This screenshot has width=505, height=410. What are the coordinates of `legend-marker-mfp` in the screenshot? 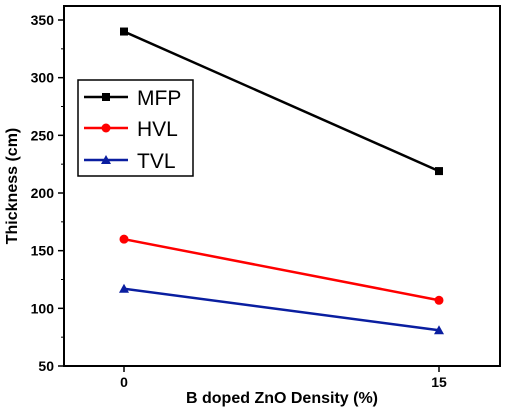 It's located at (106, 97).